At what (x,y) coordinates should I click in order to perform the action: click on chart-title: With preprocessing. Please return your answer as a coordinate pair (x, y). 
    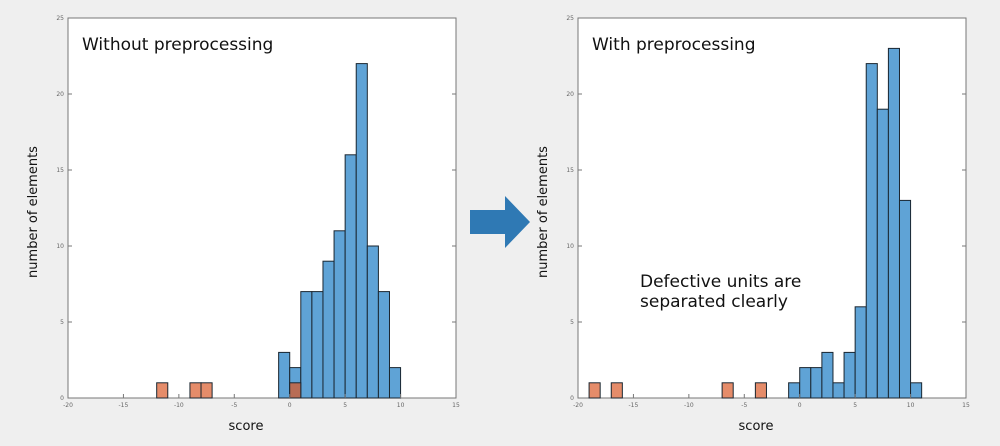
    Looking at the image, I should click on (673, 45).